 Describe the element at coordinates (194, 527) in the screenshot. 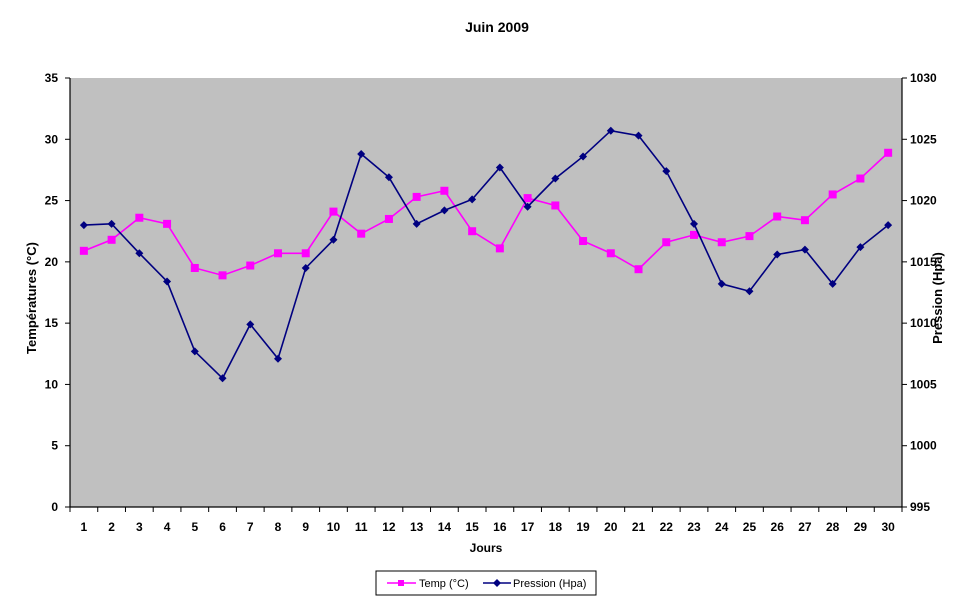

I see `x-axis-tick-label: 5` at that location.